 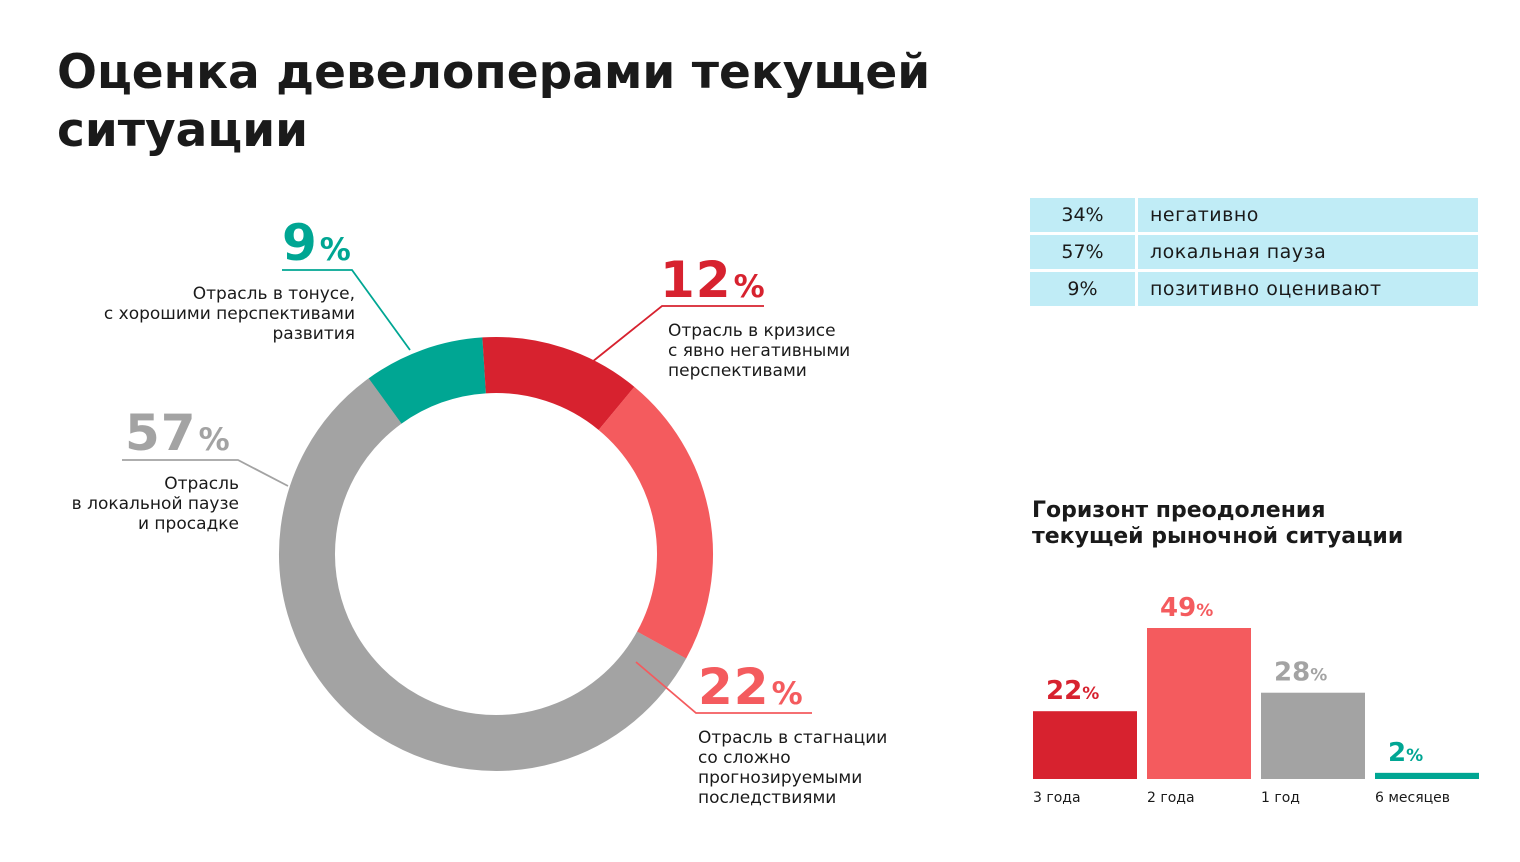 What do you see at coordinates (737, 371) in the screenshot?
I see `crisis-desc-line-3: перспективами` at bounding box center [737, 371].